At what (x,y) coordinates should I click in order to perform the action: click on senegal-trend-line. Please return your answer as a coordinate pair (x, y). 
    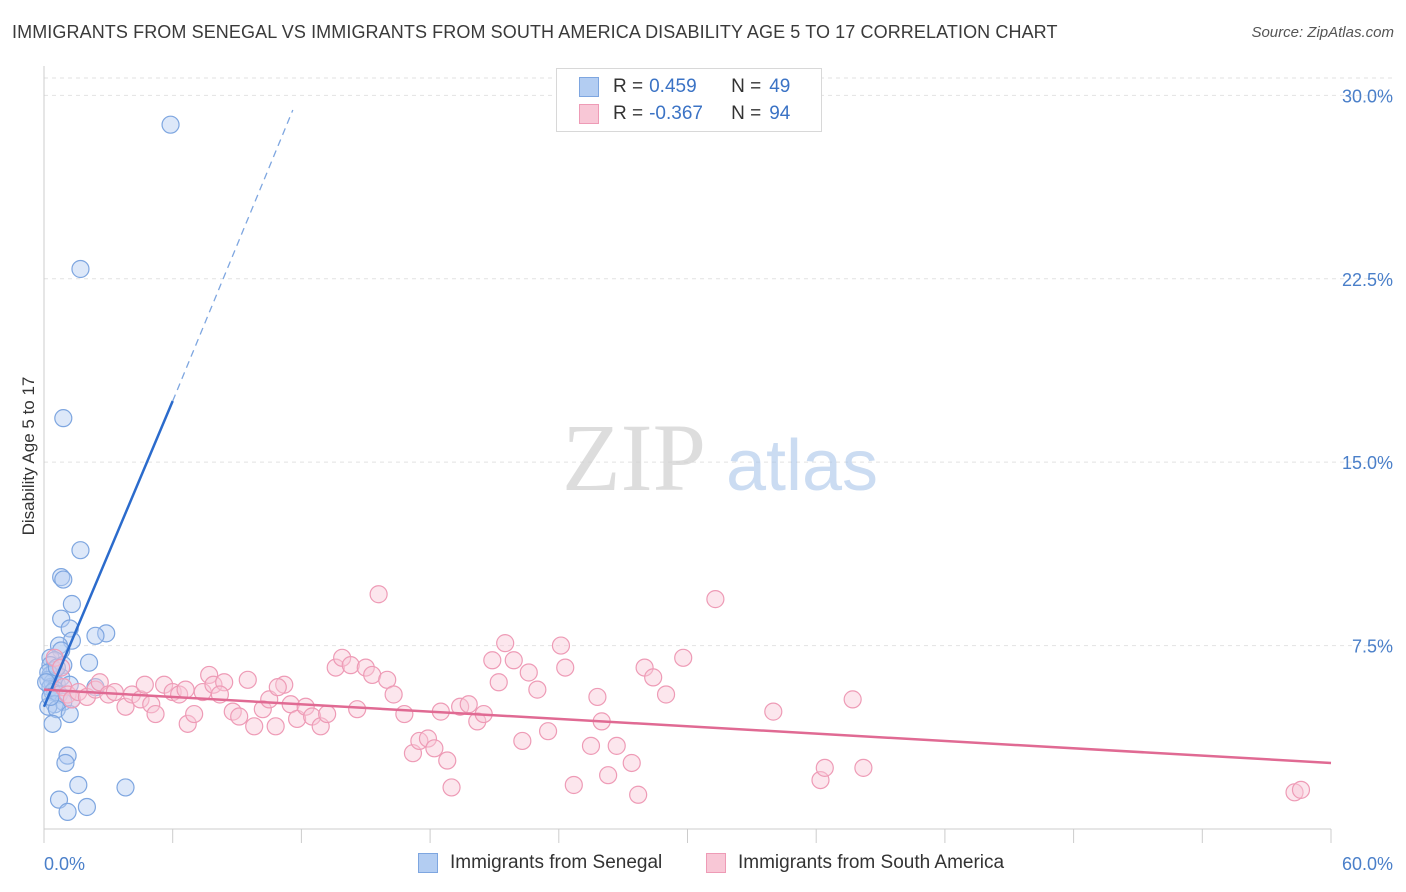
    Looking at the image, I should click on (108, 554).